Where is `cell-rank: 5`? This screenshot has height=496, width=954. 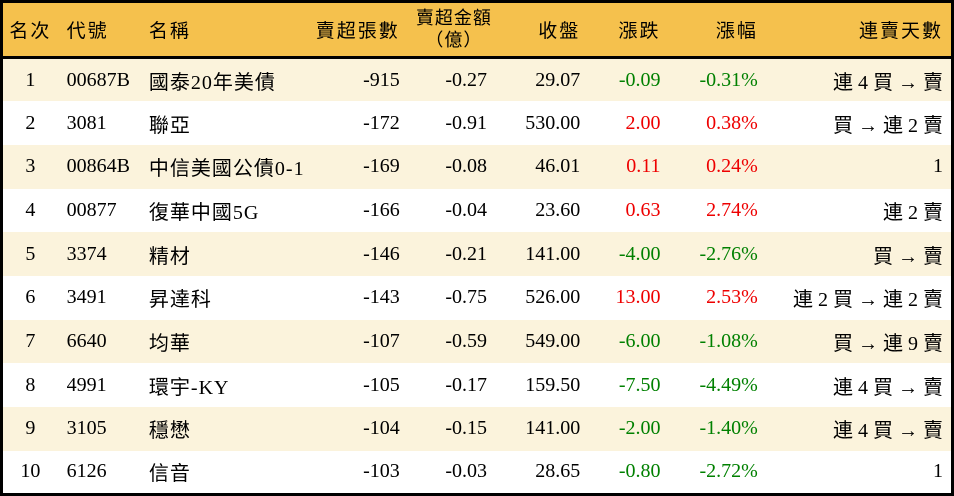 cell-rank: 5 is located at coordinates (29, 254).